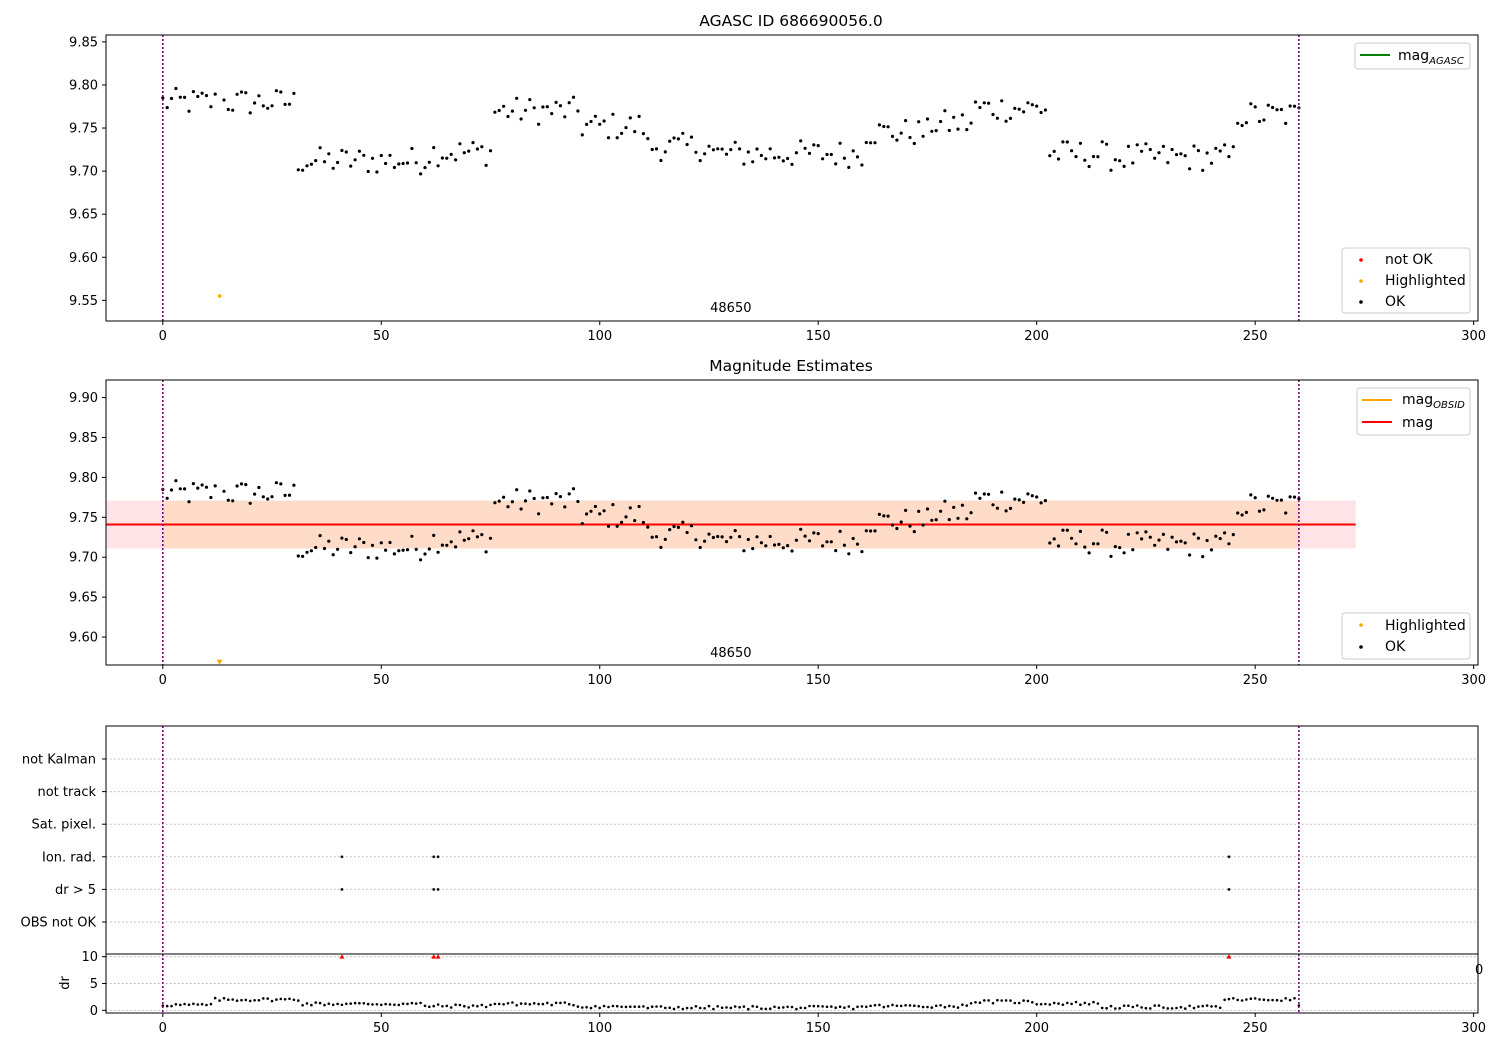 The height and width of the screenshot is (1050, 1500). What do you see at coordinates (438, 857) in the screenshot?
I see `flag-point` at bounding box center [438, 857].